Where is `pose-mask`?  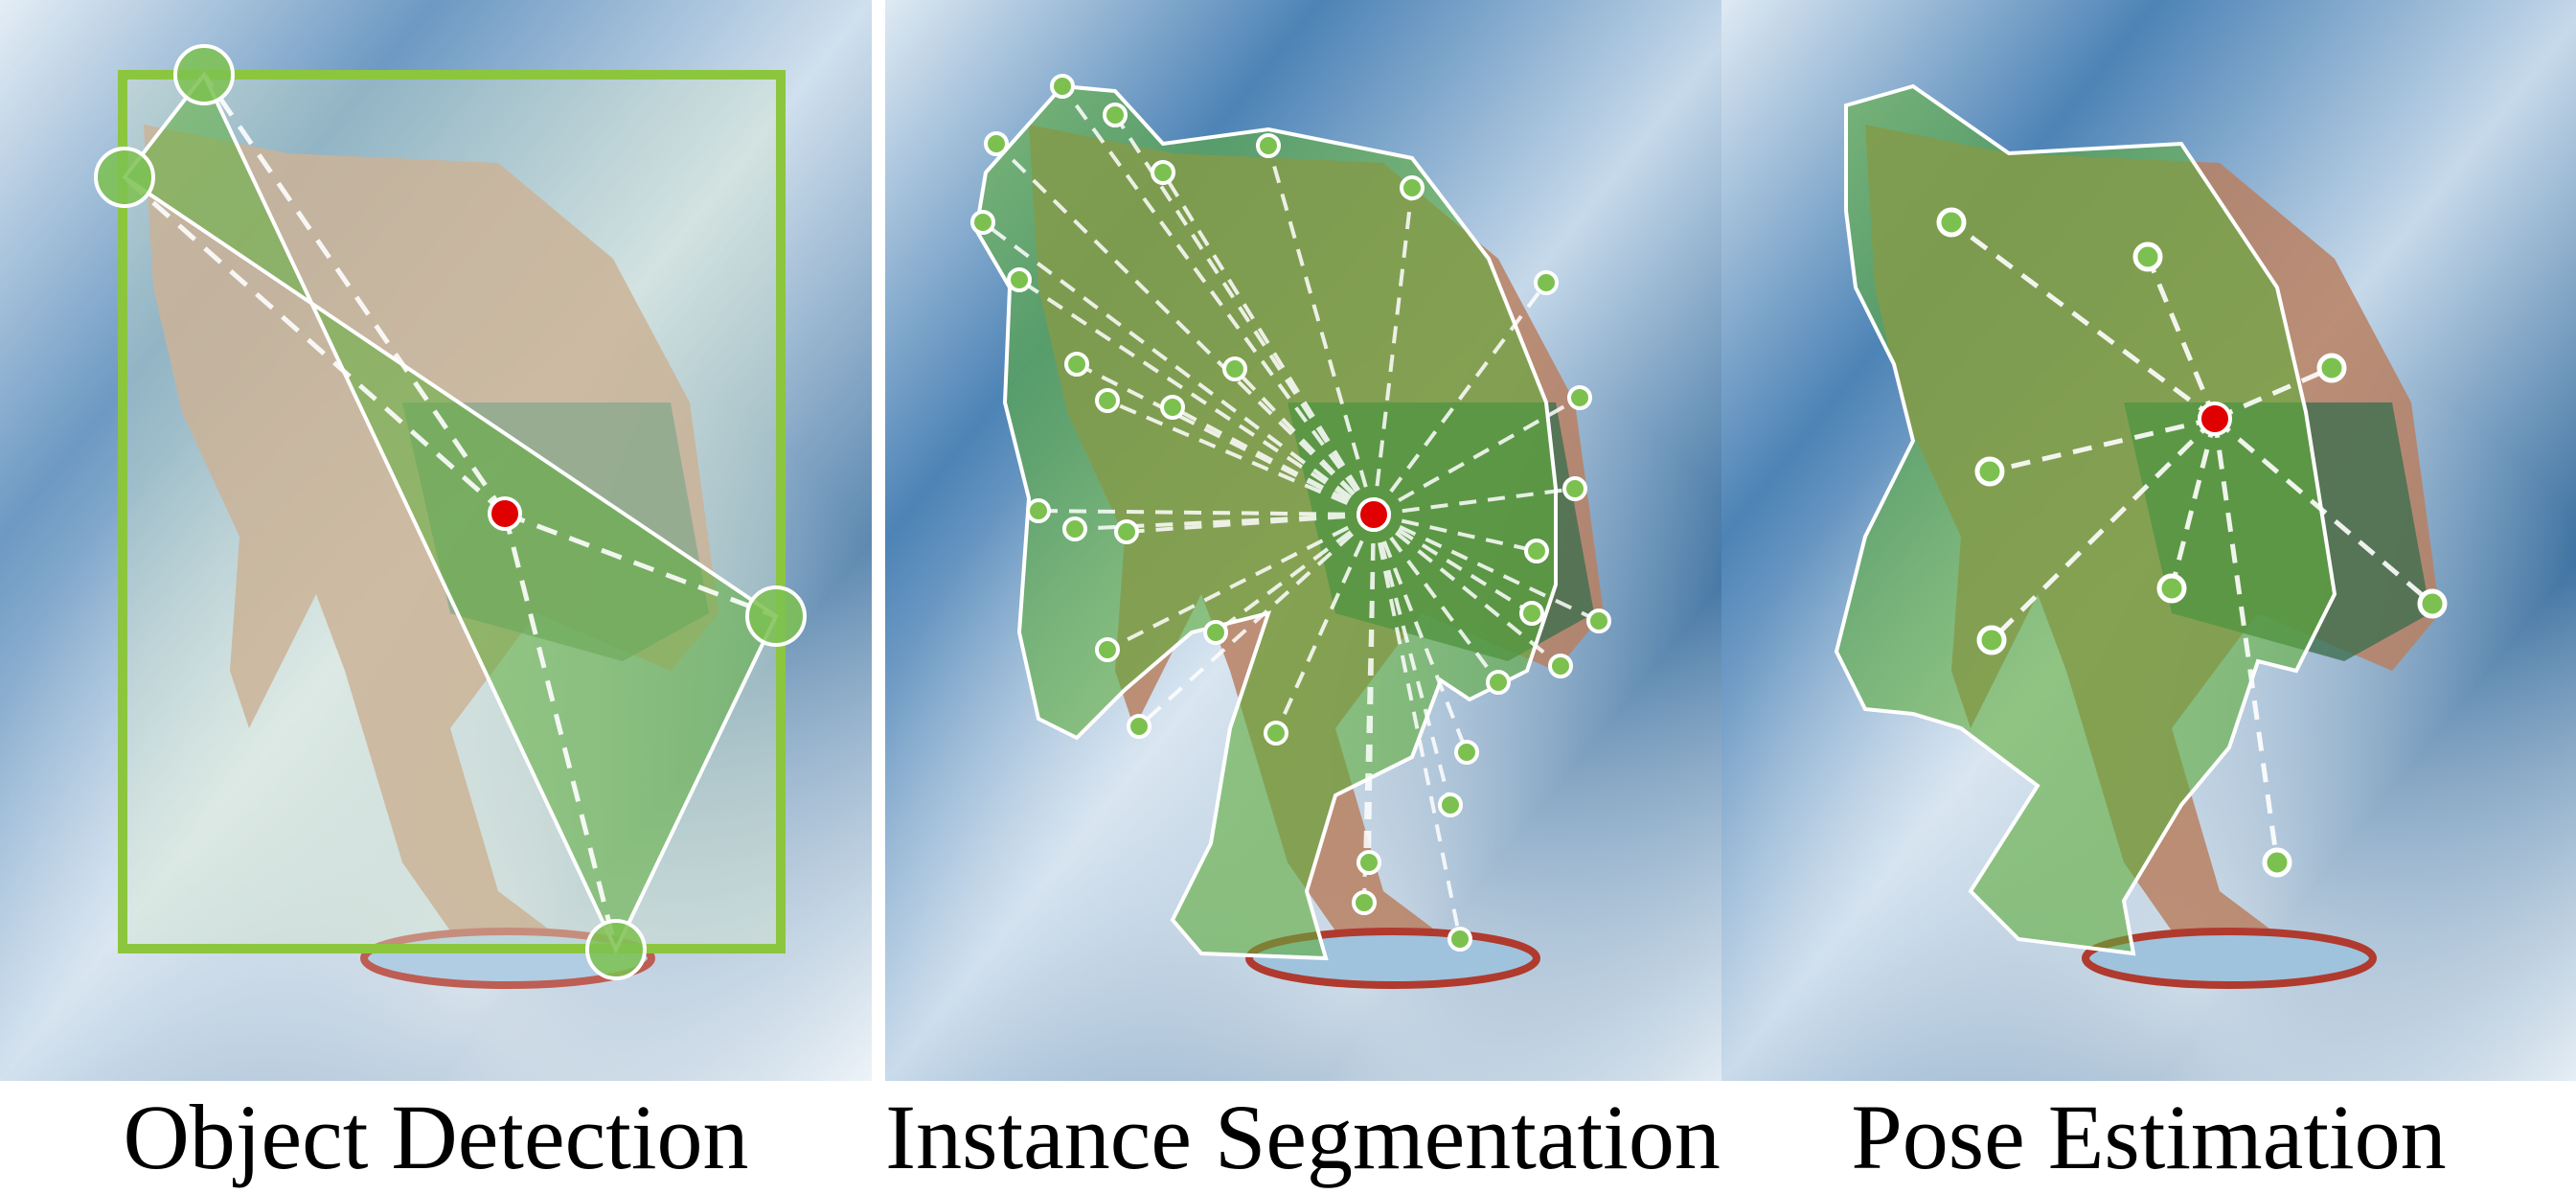
pose-mask is located at coordinates (2085, 519).